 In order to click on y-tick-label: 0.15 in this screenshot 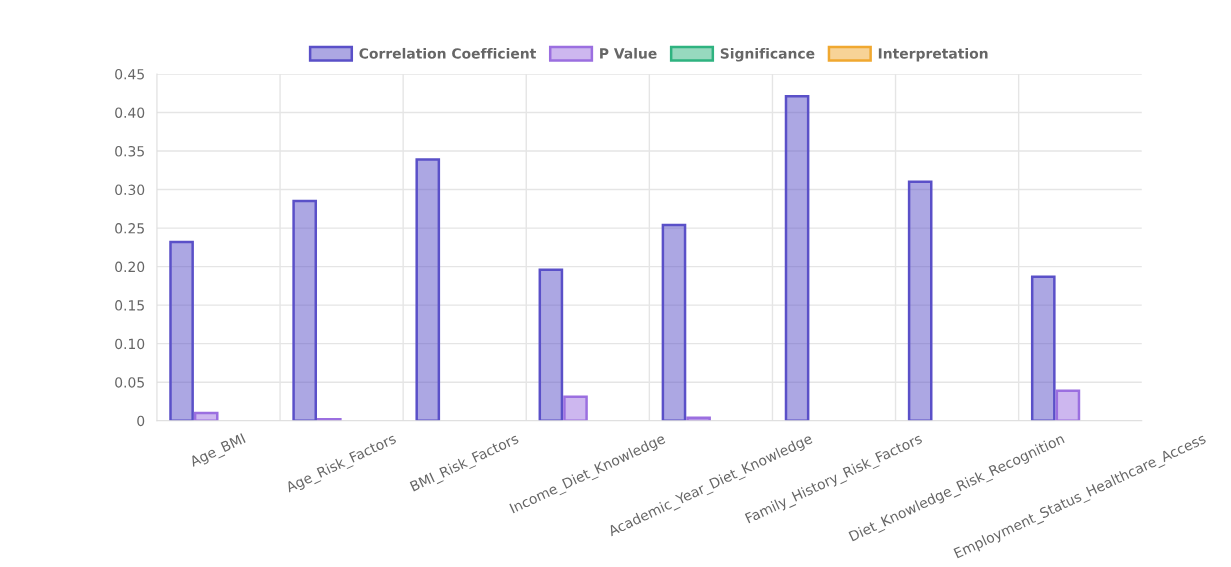, I will do `click(129, 305)`.